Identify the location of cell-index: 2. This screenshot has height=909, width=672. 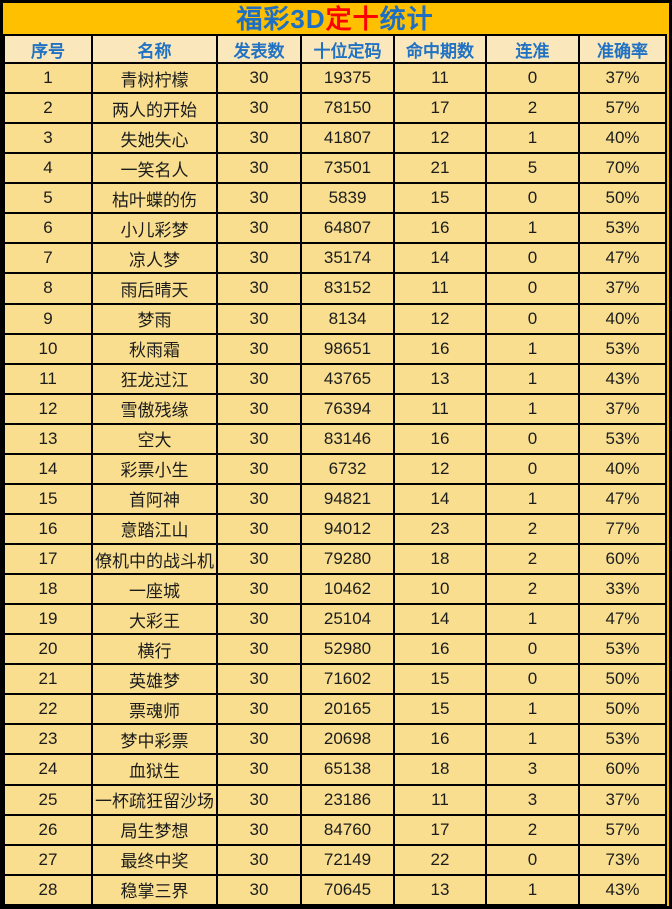
(48, 108).